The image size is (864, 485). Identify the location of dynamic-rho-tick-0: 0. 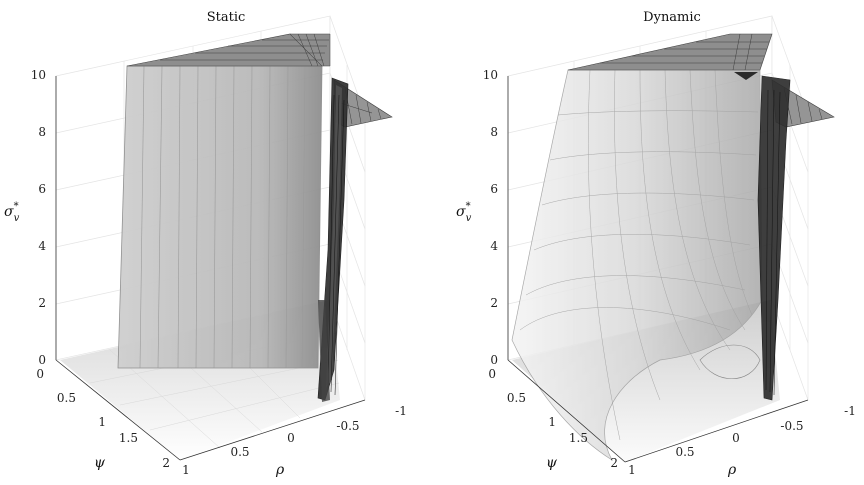
(736, 438).